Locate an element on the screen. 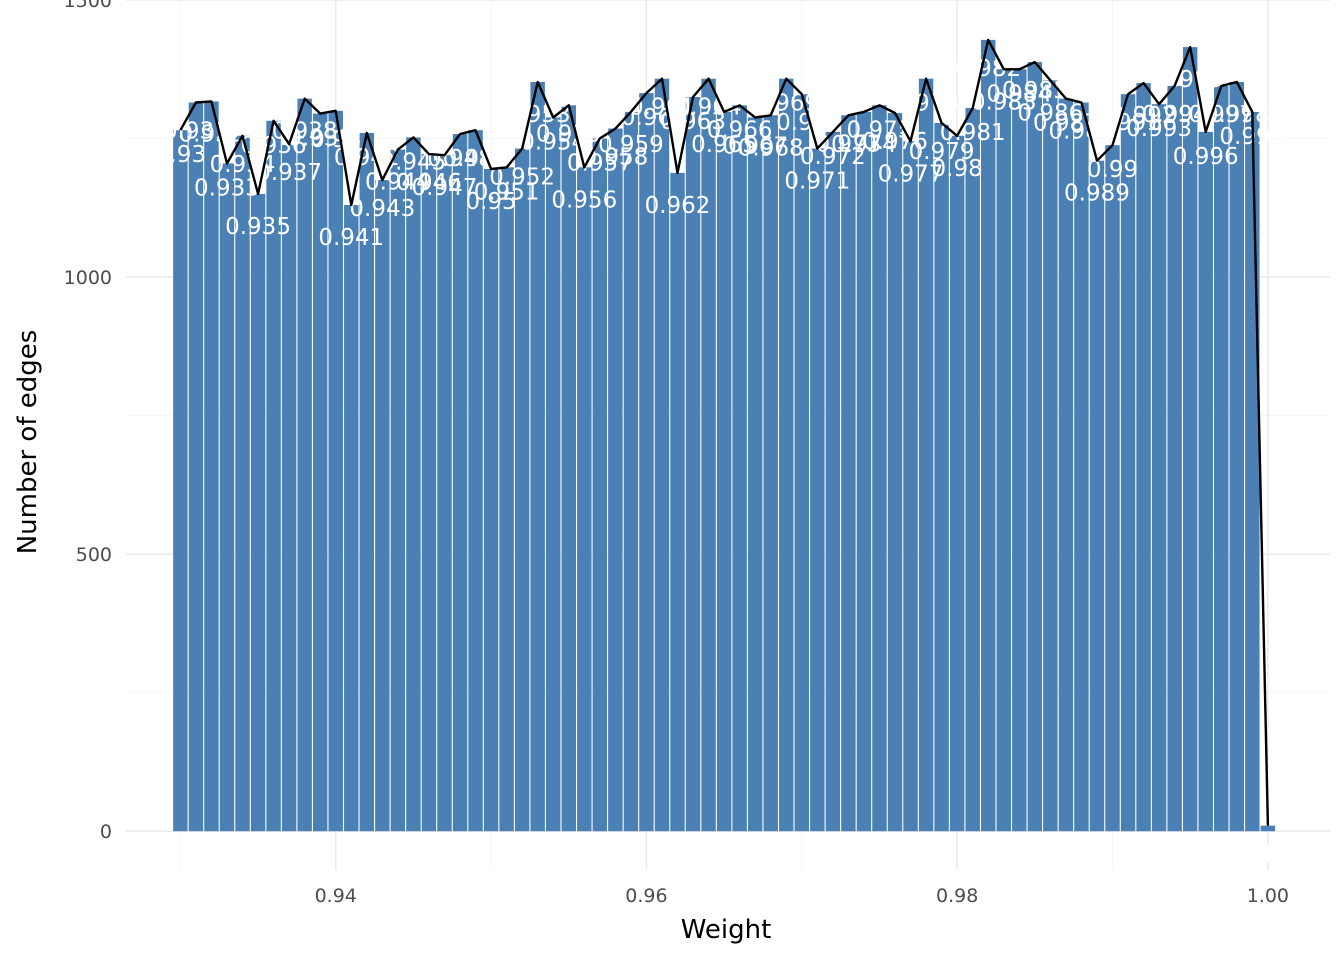 The height and width of the screenshot is (960, 1344). x-axis-tick-labels: 0.94 0.96 0.98 1.00 is located at coordinates (802, 896).